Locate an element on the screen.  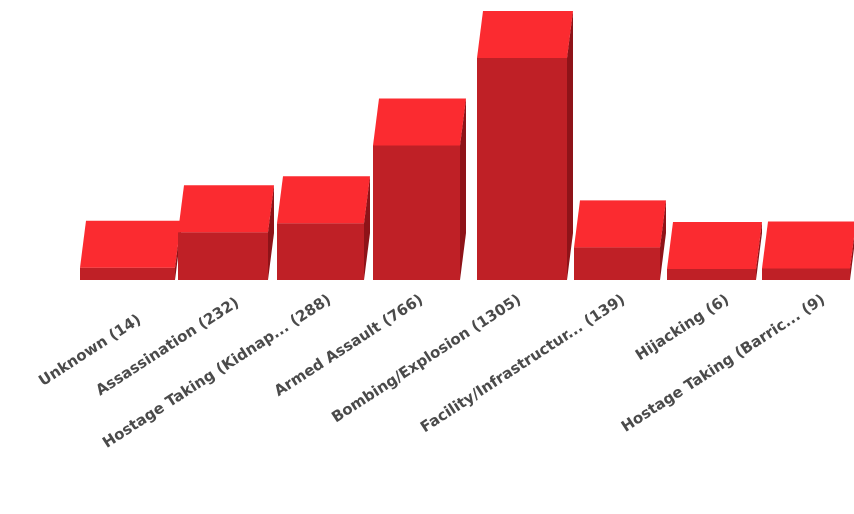
x-tick-label: Bombing/Explosion (1305) is located at coordinates (426, 358).